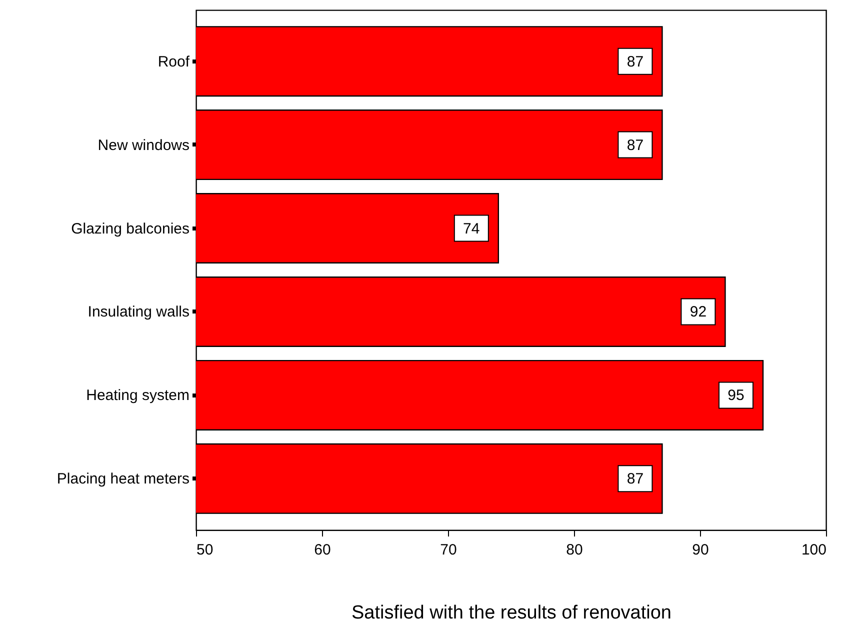  What do you see at coordinates (574, 550) in the screenshot?
I see `x-tick-label: 80` at bounding box center [574, 550].